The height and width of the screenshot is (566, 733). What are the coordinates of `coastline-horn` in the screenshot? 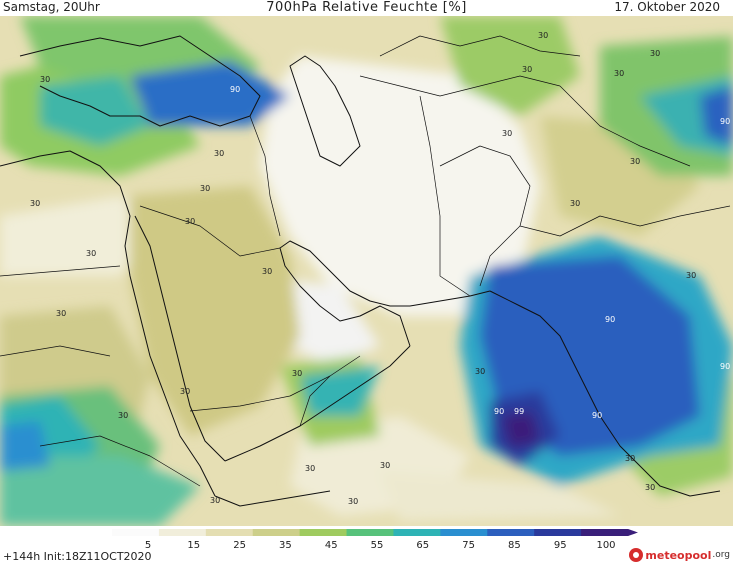 It's located at (272, 498).